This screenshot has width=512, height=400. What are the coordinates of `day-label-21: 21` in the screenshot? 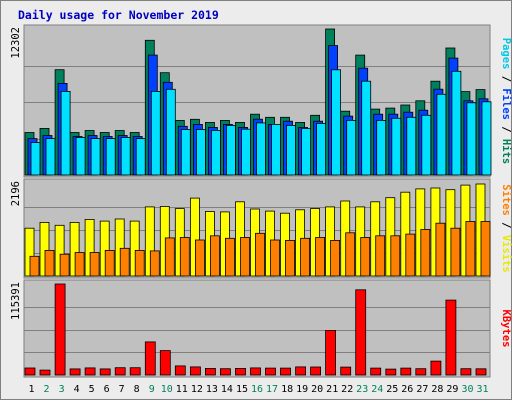 It's located at (332, 389).